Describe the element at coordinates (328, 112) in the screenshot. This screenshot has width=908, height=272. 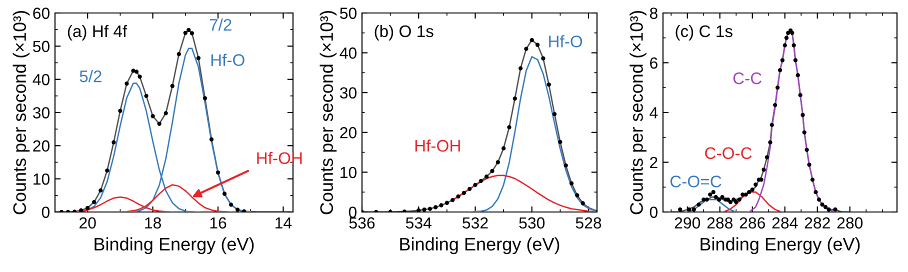
I see `y-axis-title: Counts per second (×10³)` at that location.